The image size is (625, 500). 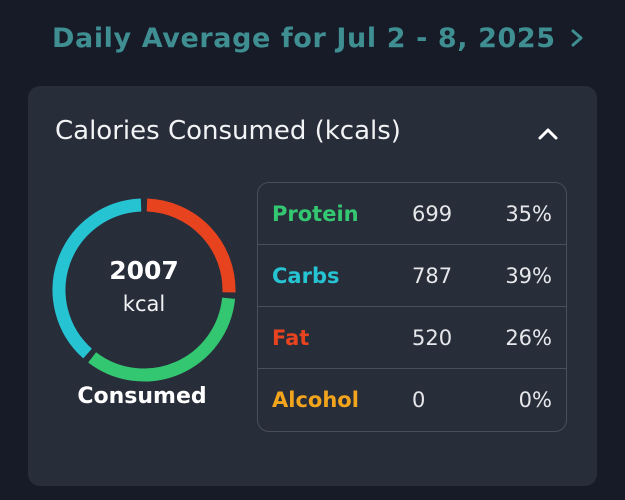 I want to click on macro-row-carbs: Carbs 787 39%, so click(x=412, y=276).